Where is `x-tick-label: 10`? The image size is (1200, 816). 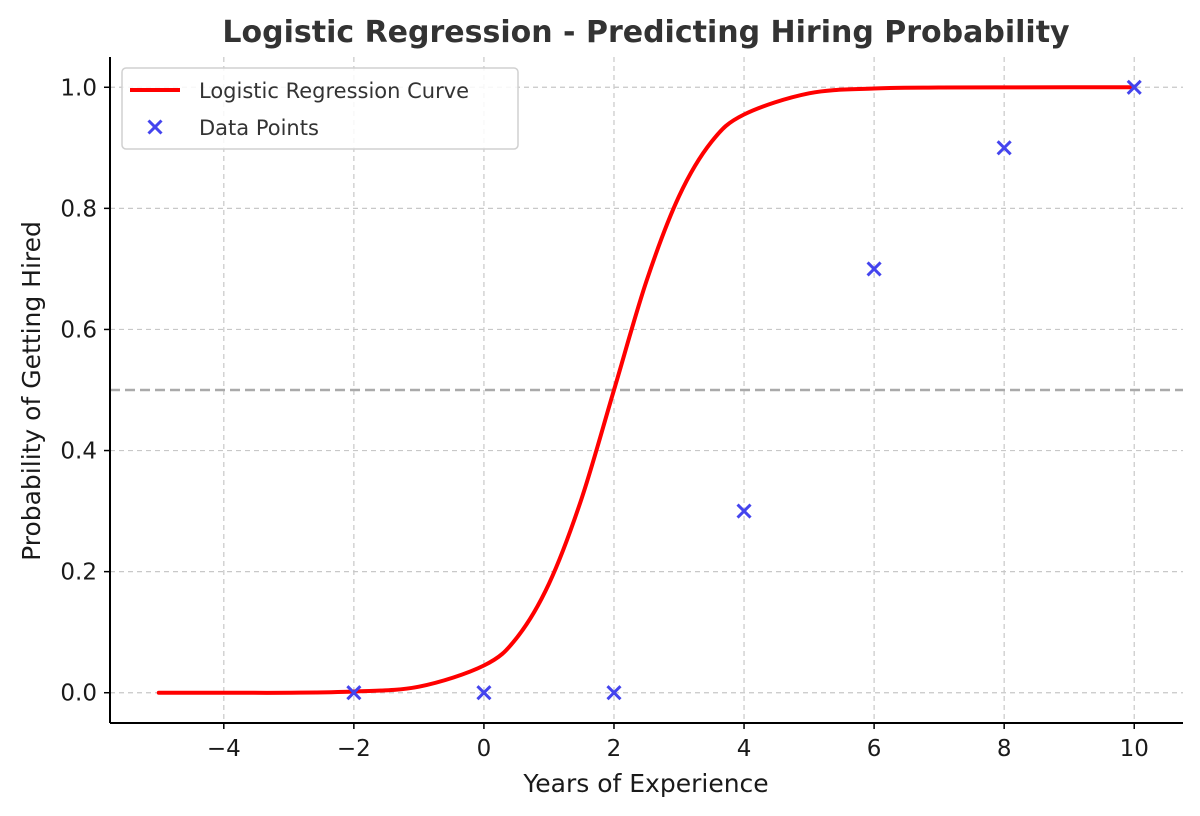 x-tick-label: 10 is located at coordinates (1134, 749).